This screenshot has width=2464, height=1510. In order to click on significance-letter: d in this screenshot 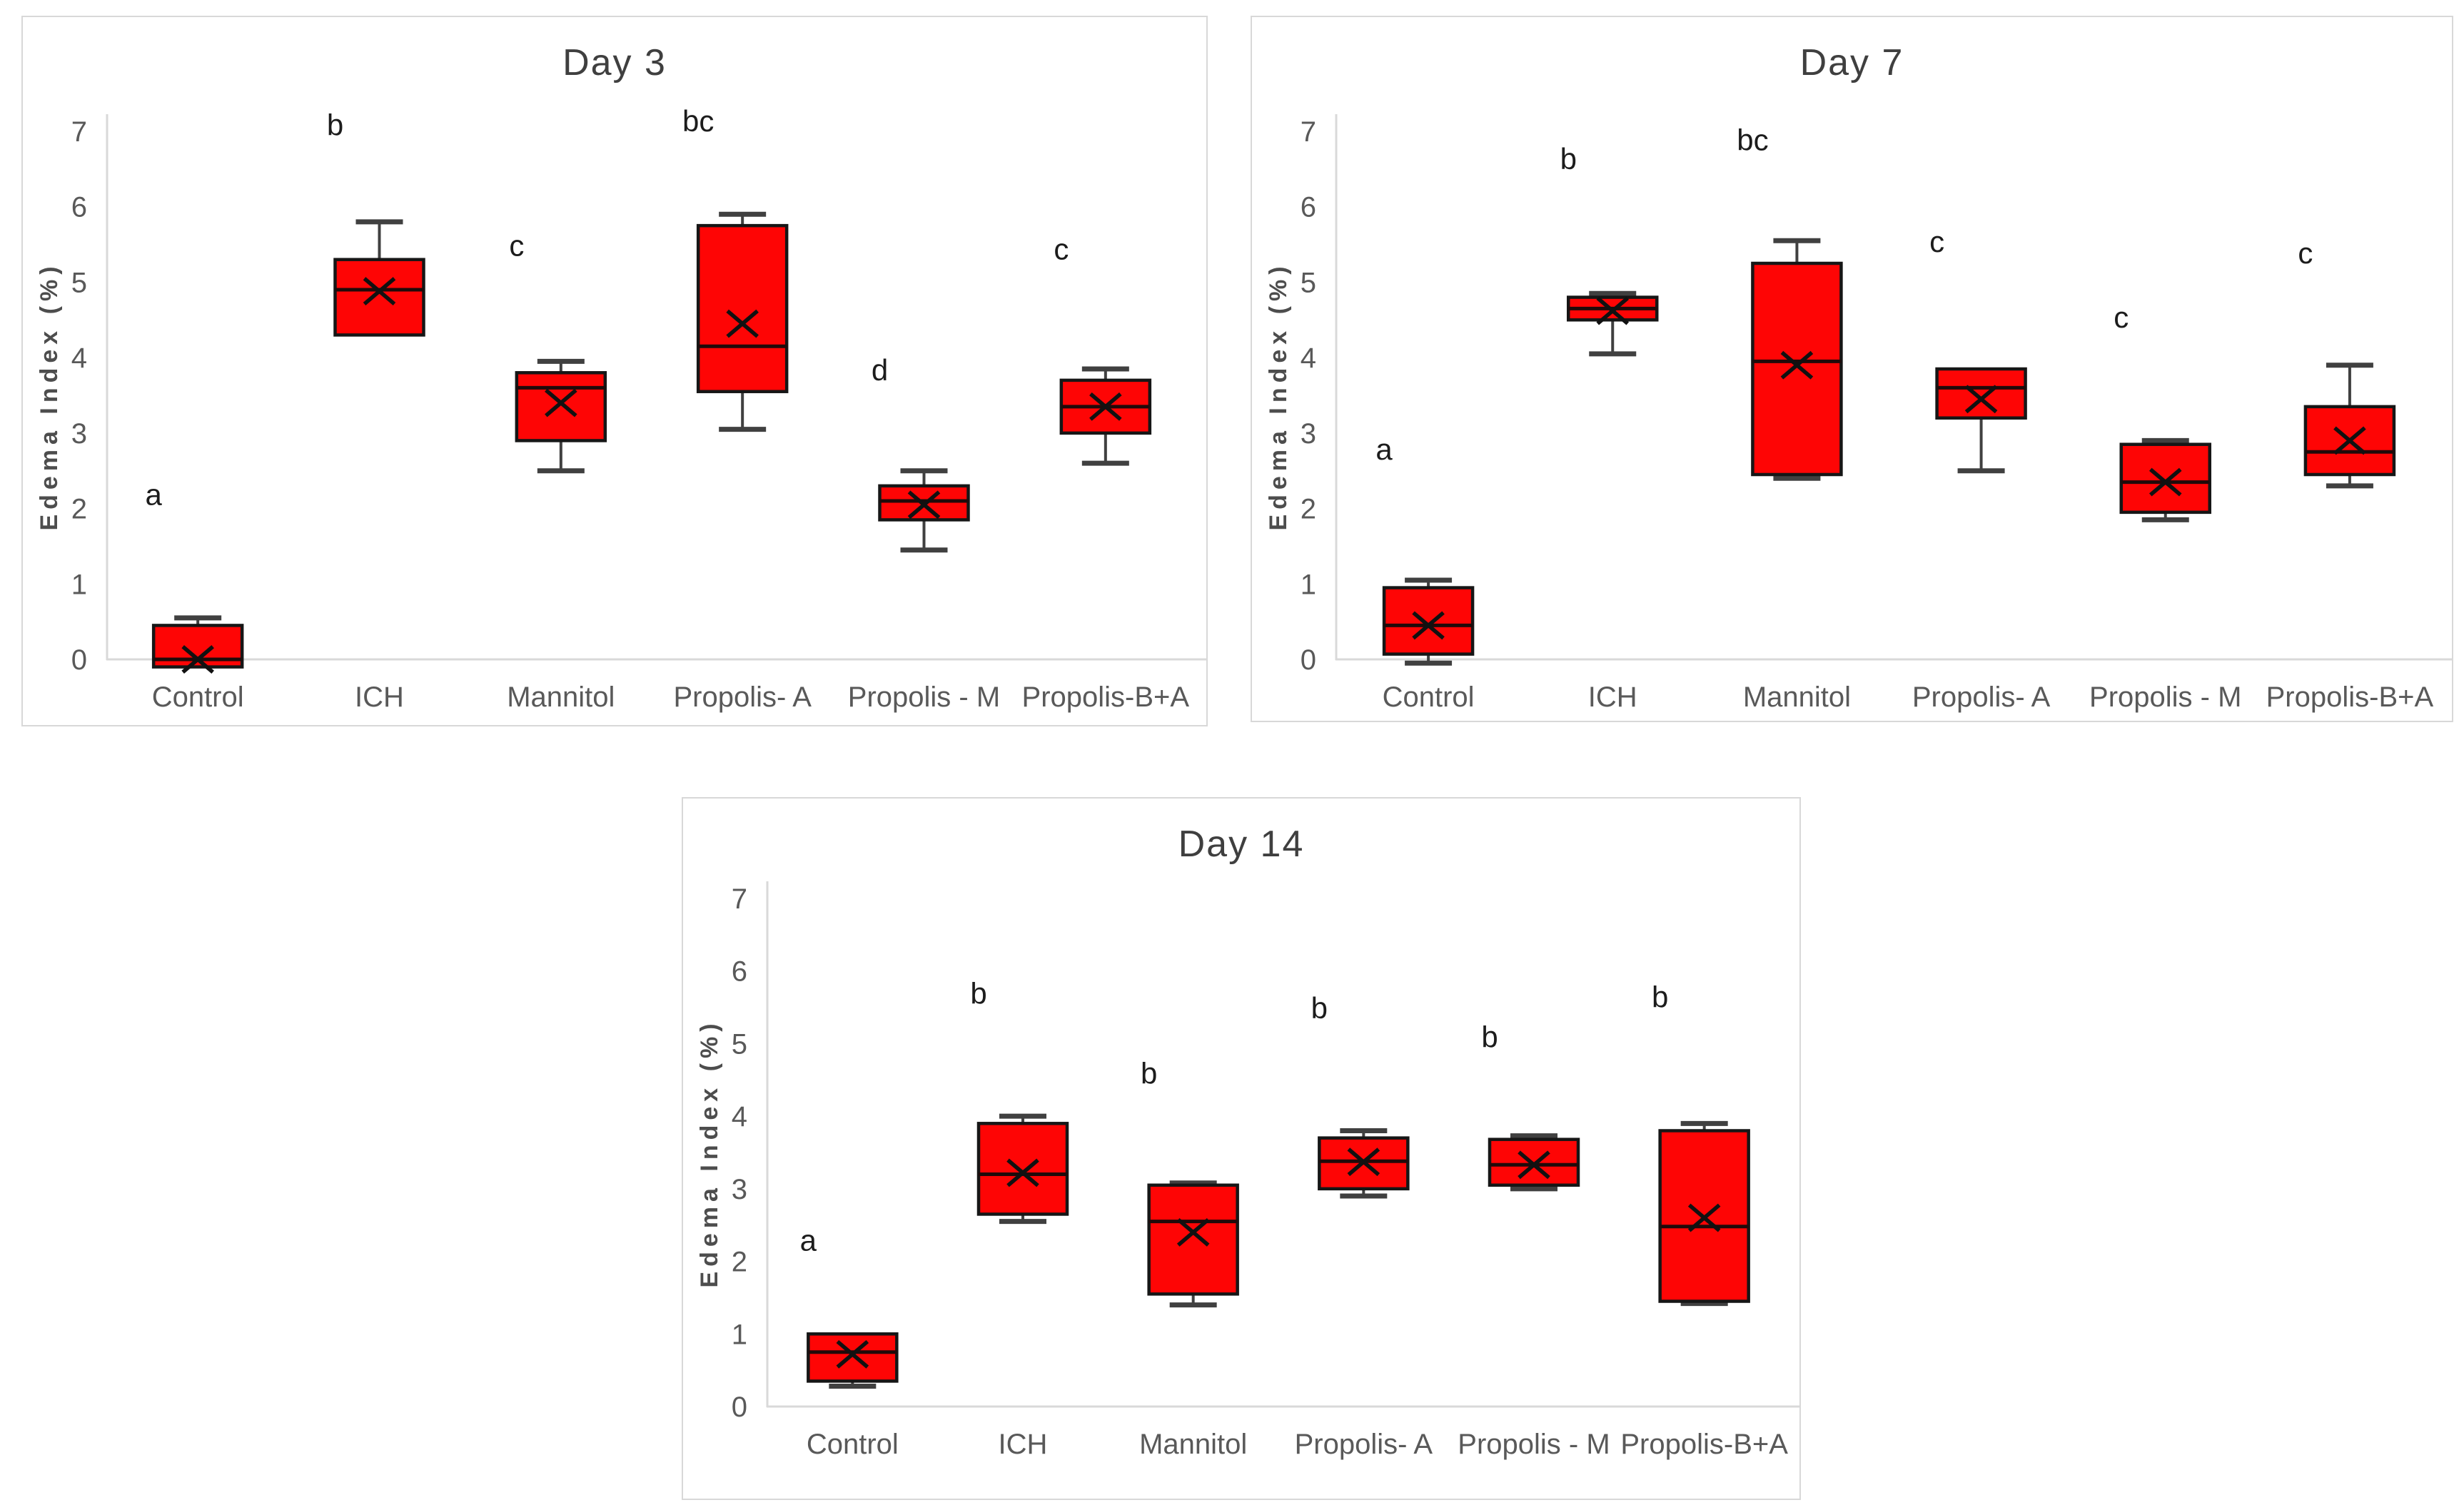, I will do `click(880, 370)`.